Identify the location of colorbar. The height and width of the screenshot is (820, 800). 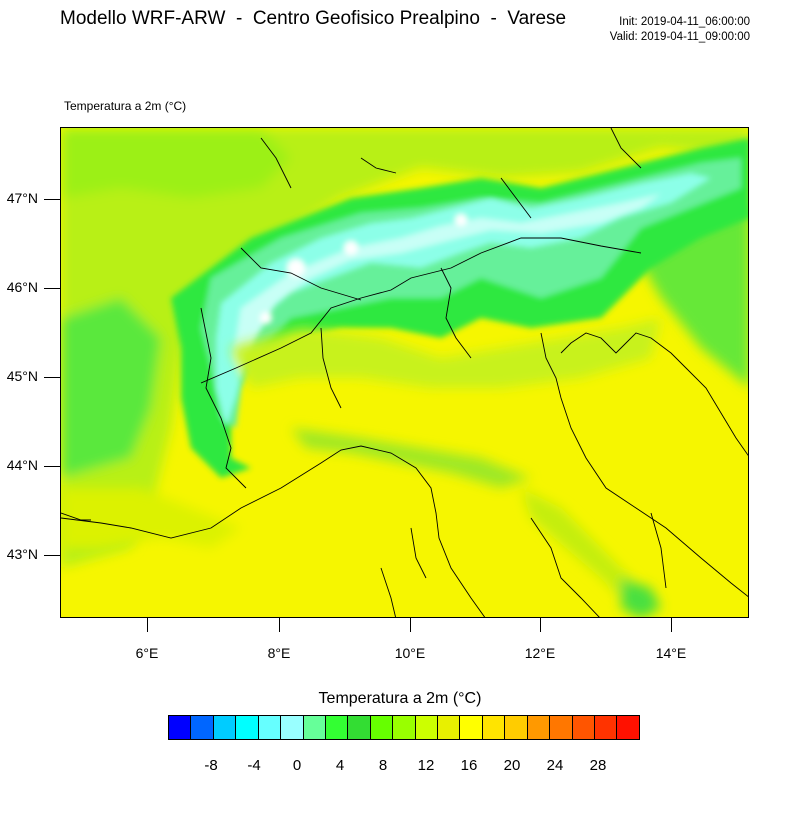
(404, 727).